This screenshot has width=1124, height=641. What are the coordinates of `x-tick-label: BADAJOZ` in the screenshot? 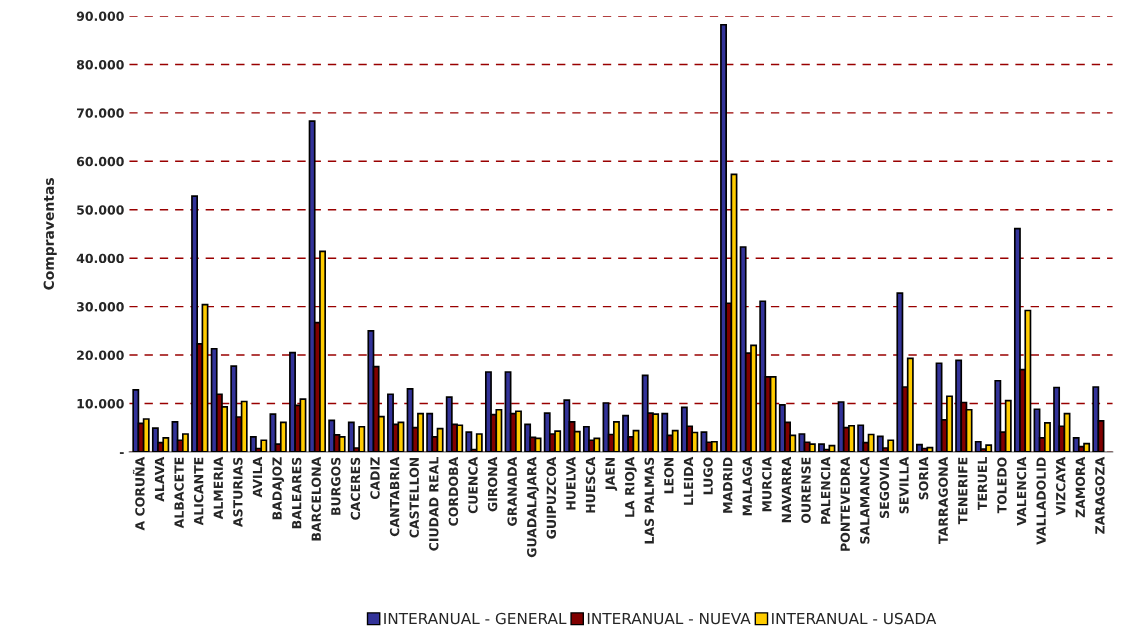 It's located at (278, 488).